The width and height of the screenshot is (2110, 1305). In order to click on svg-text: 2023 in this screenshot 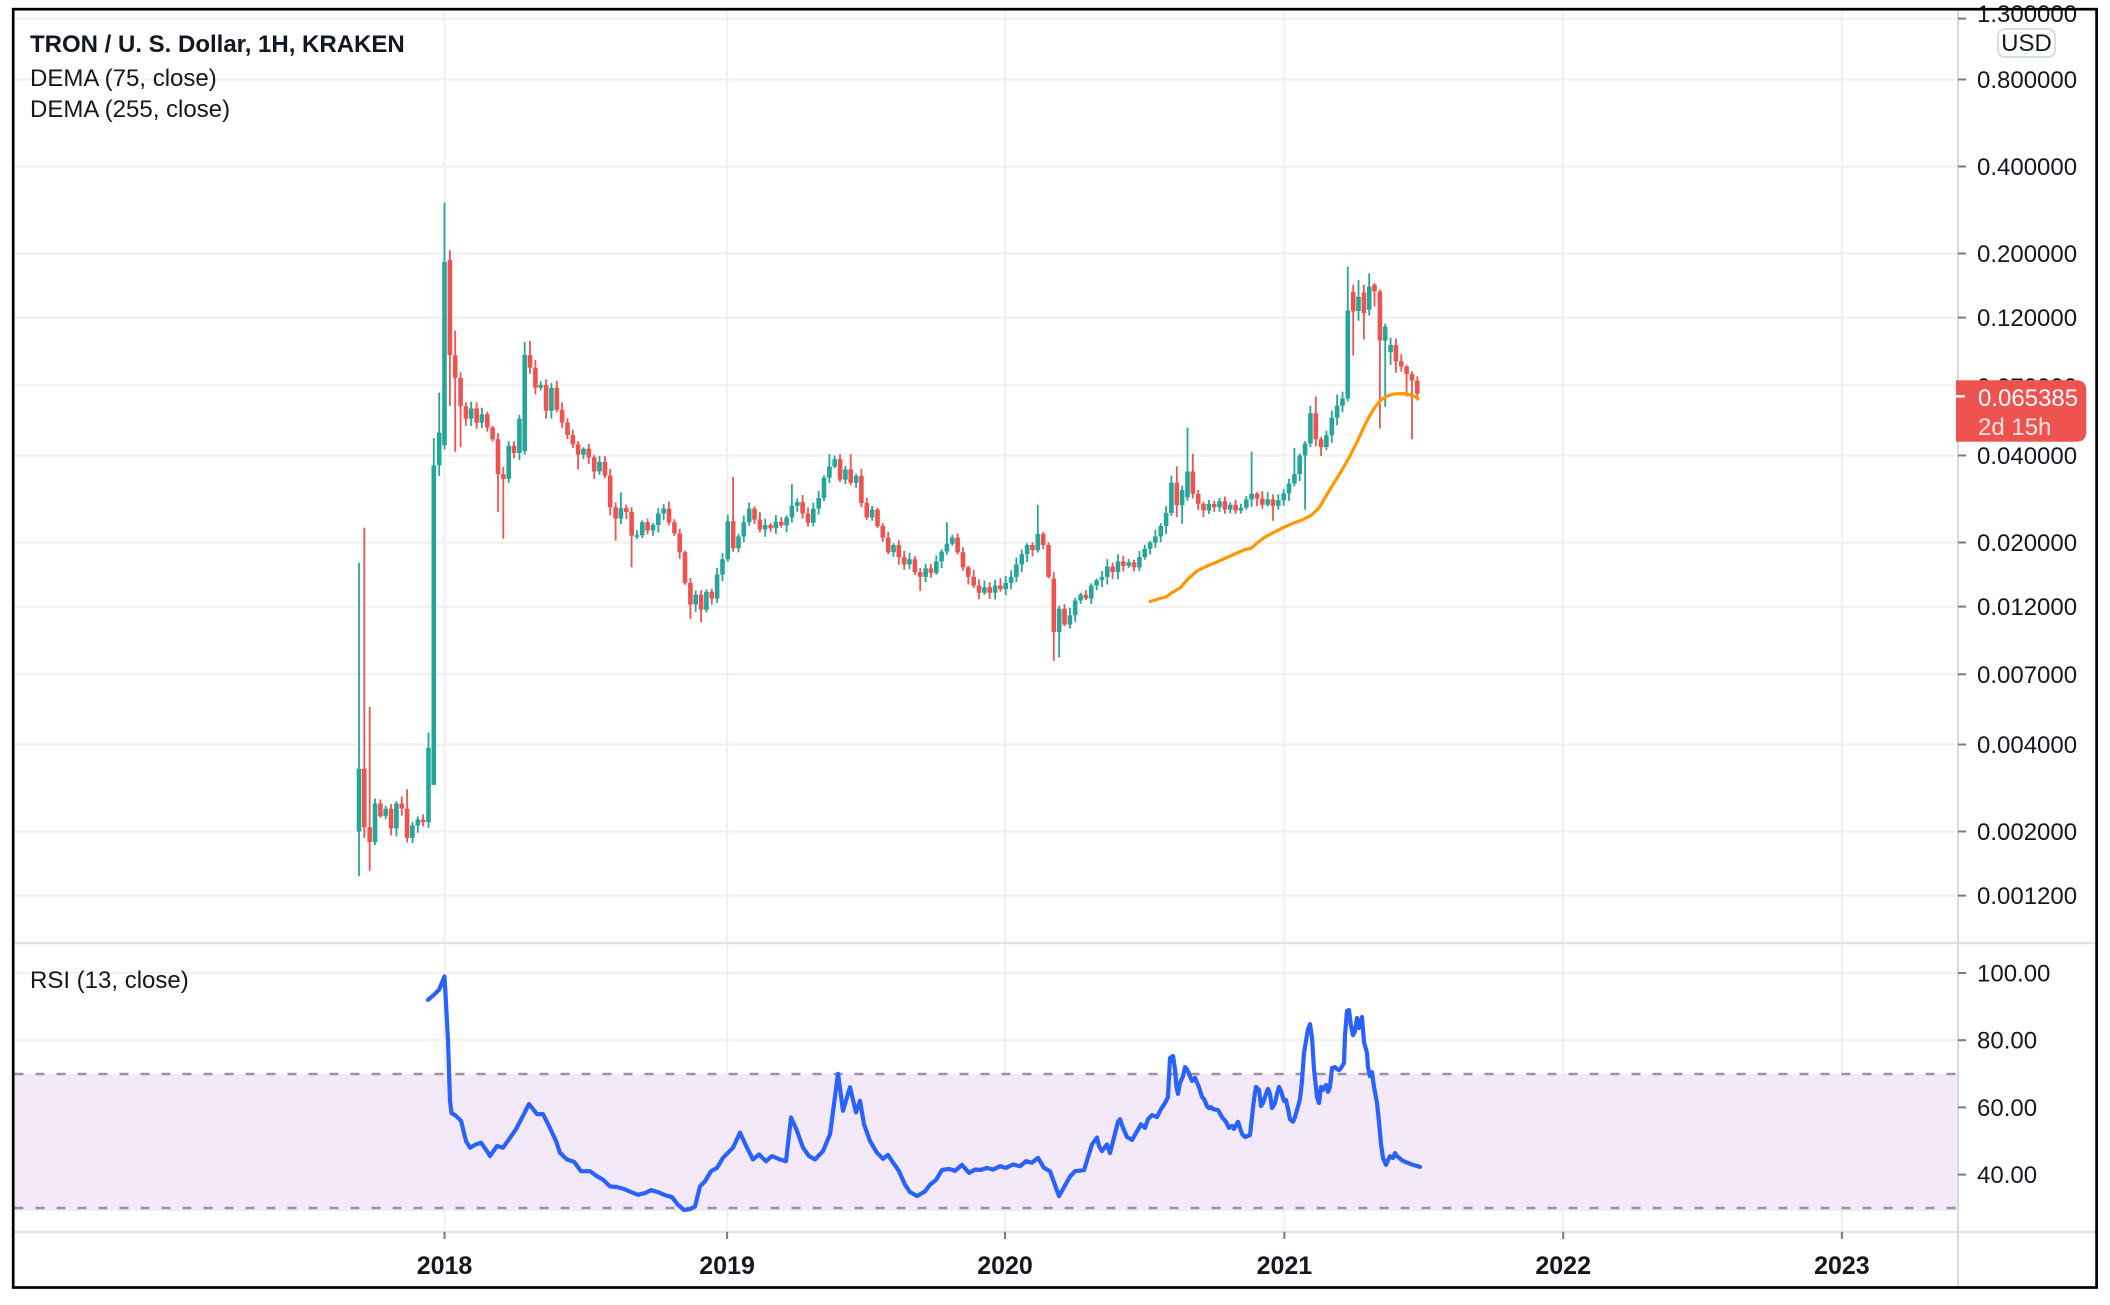, I will do `click(1842, 1266)`.